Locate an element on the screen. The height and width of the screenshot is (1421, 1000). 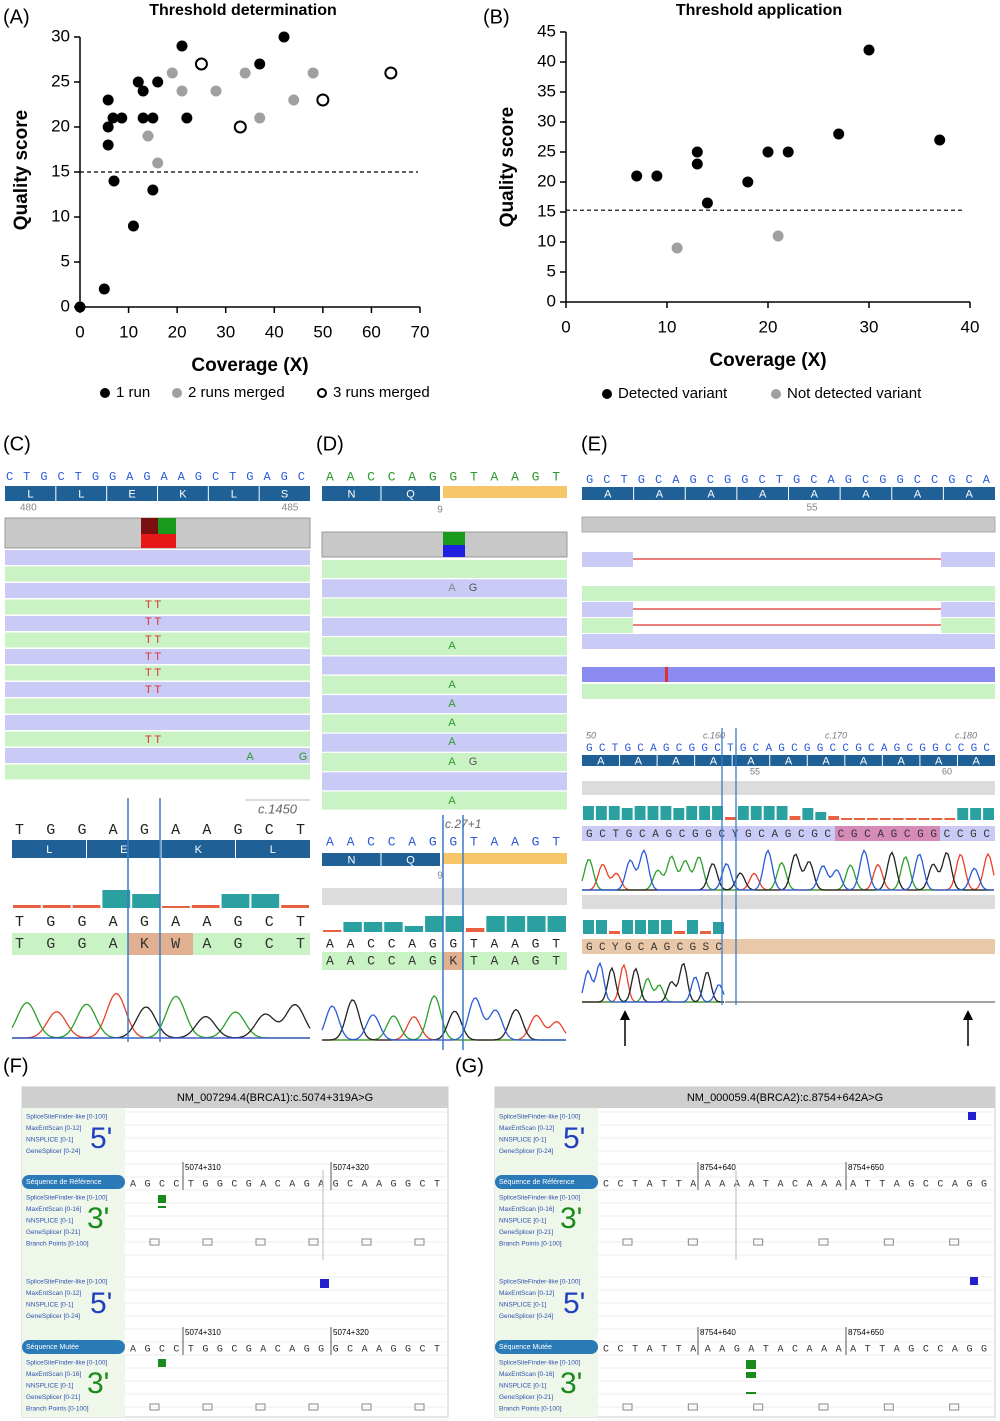
position-label: 5074+310 is located at coordinates (203, 1167).